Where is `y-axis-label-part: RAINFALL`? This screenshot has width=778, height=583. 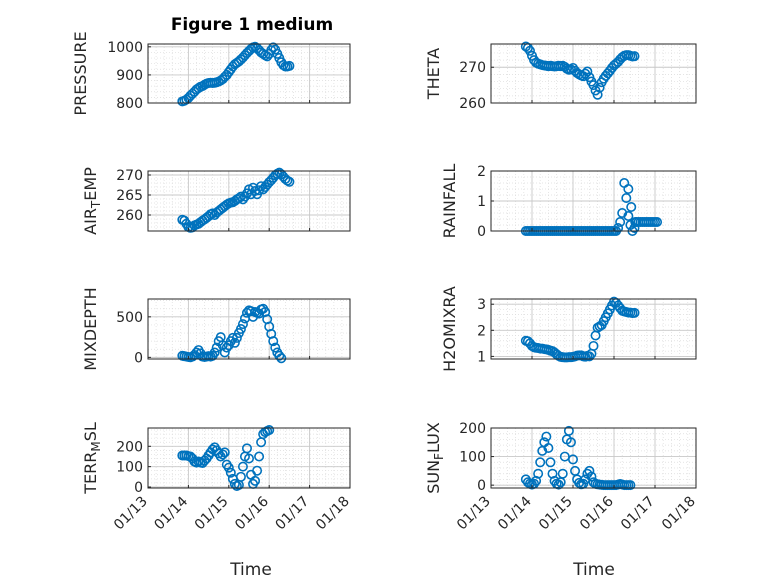
y-axis-label-part: RAINFALL is located at coordinates (449, 201).